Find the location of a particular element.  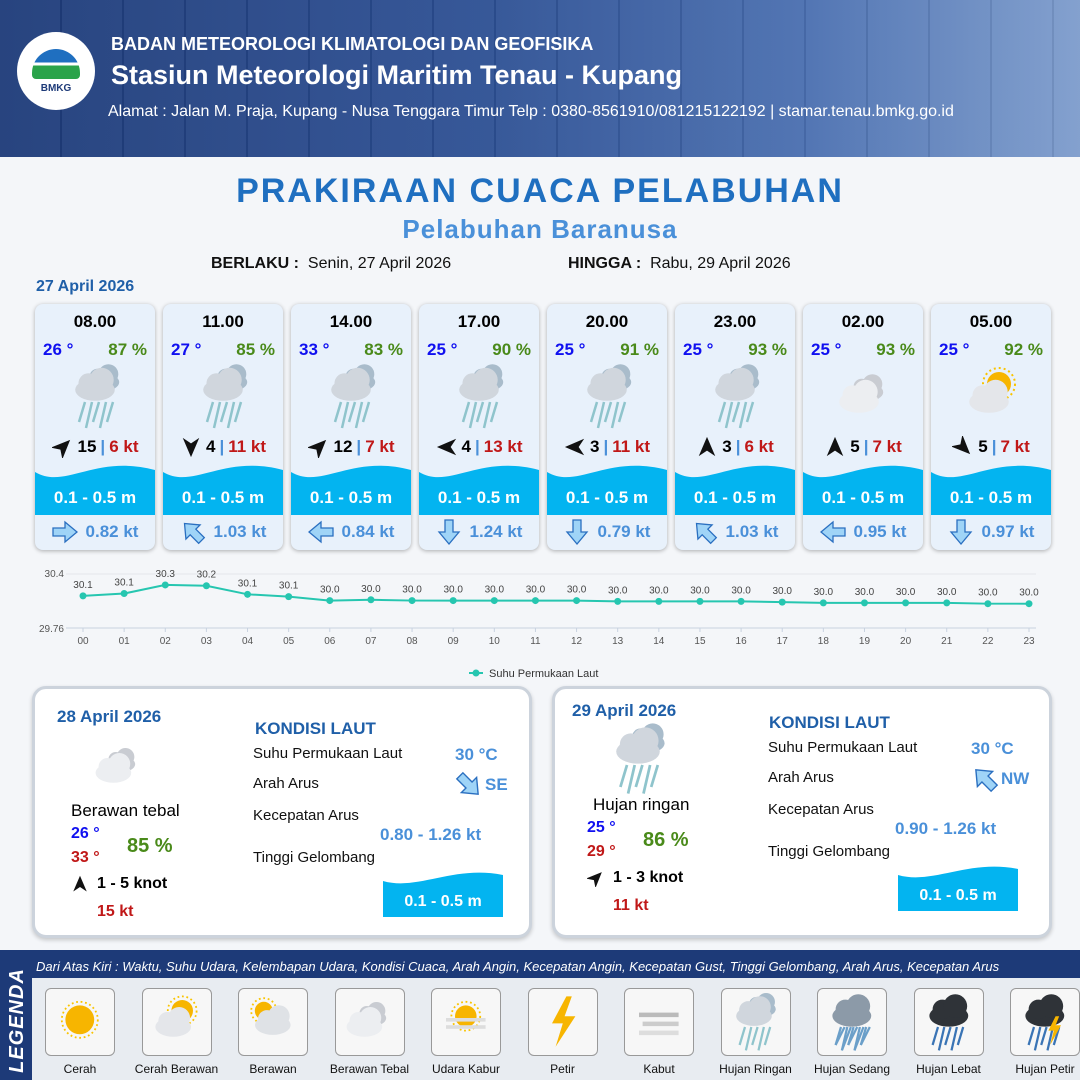

humidity: 92 % is located at coordinates (1023, 349).